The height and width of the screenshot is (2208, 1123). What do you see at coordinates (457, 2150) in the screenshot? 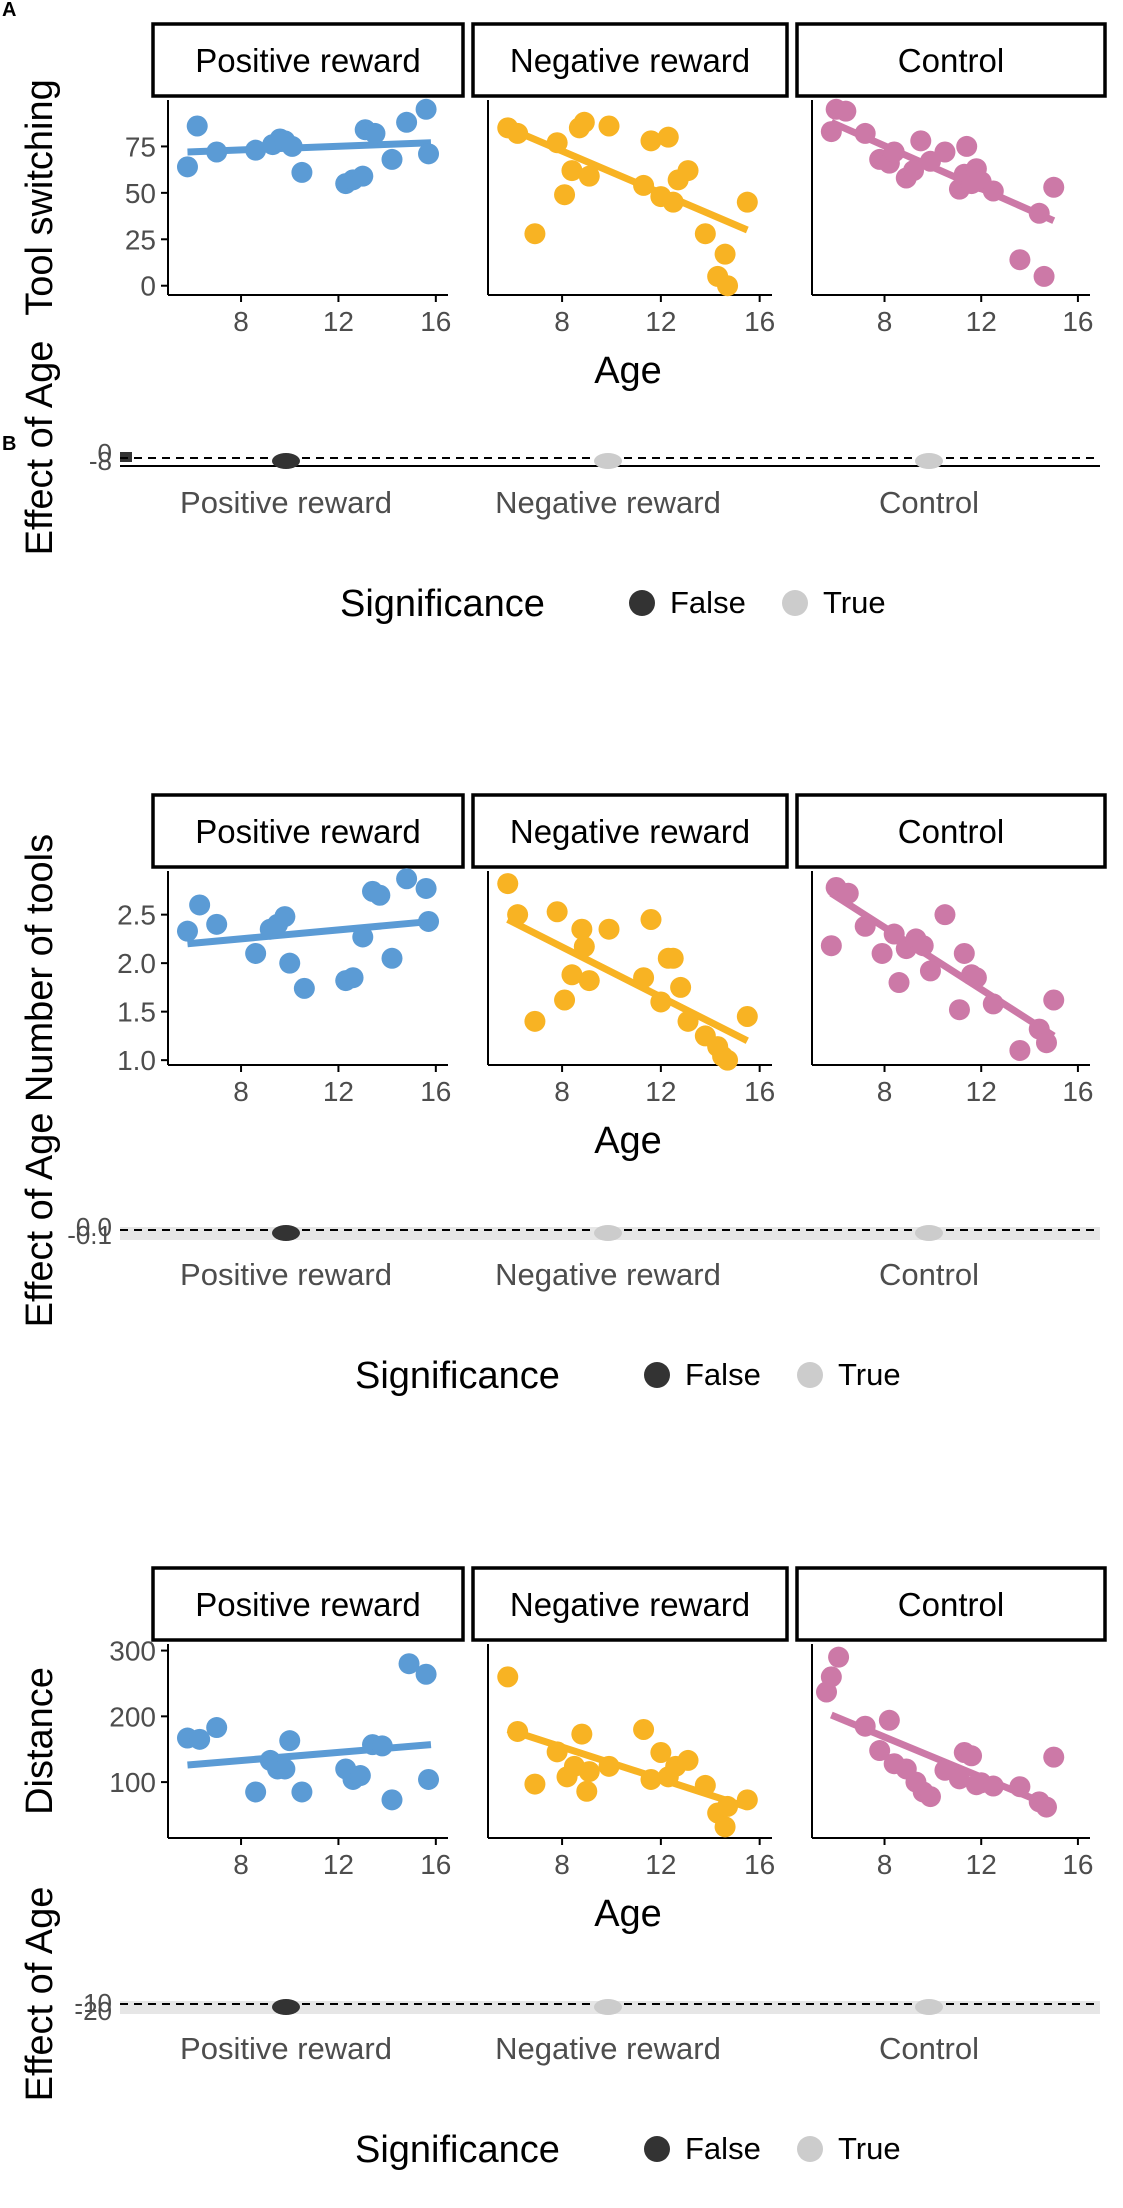
I see `legend-title: Significance` at bounding box center [457, 2150].